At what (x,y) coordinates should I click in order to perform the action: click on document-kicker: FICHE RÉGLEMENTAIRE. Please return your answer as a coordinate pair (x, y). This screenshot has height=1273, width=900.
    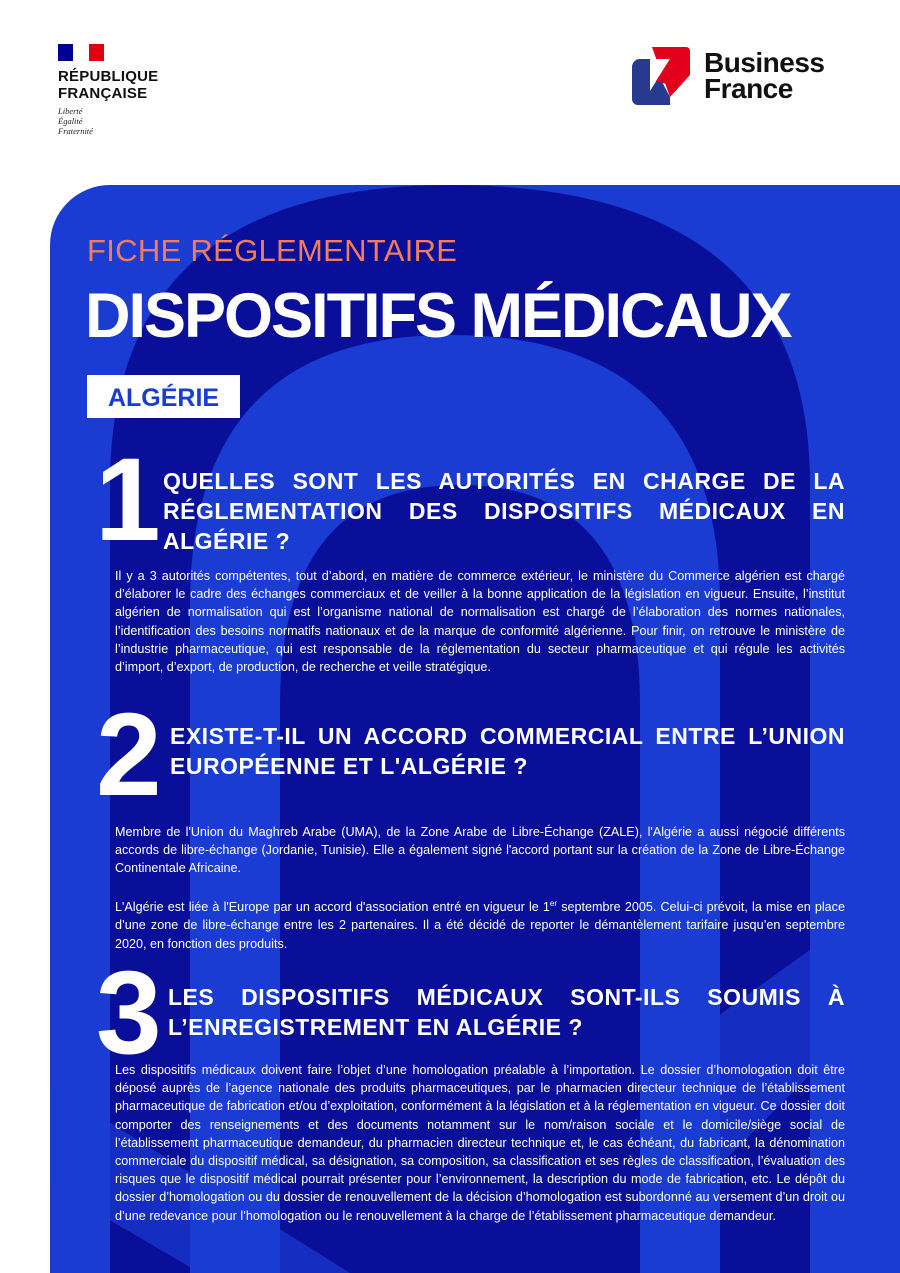
    Looking at the image, I should click on (272, 250).